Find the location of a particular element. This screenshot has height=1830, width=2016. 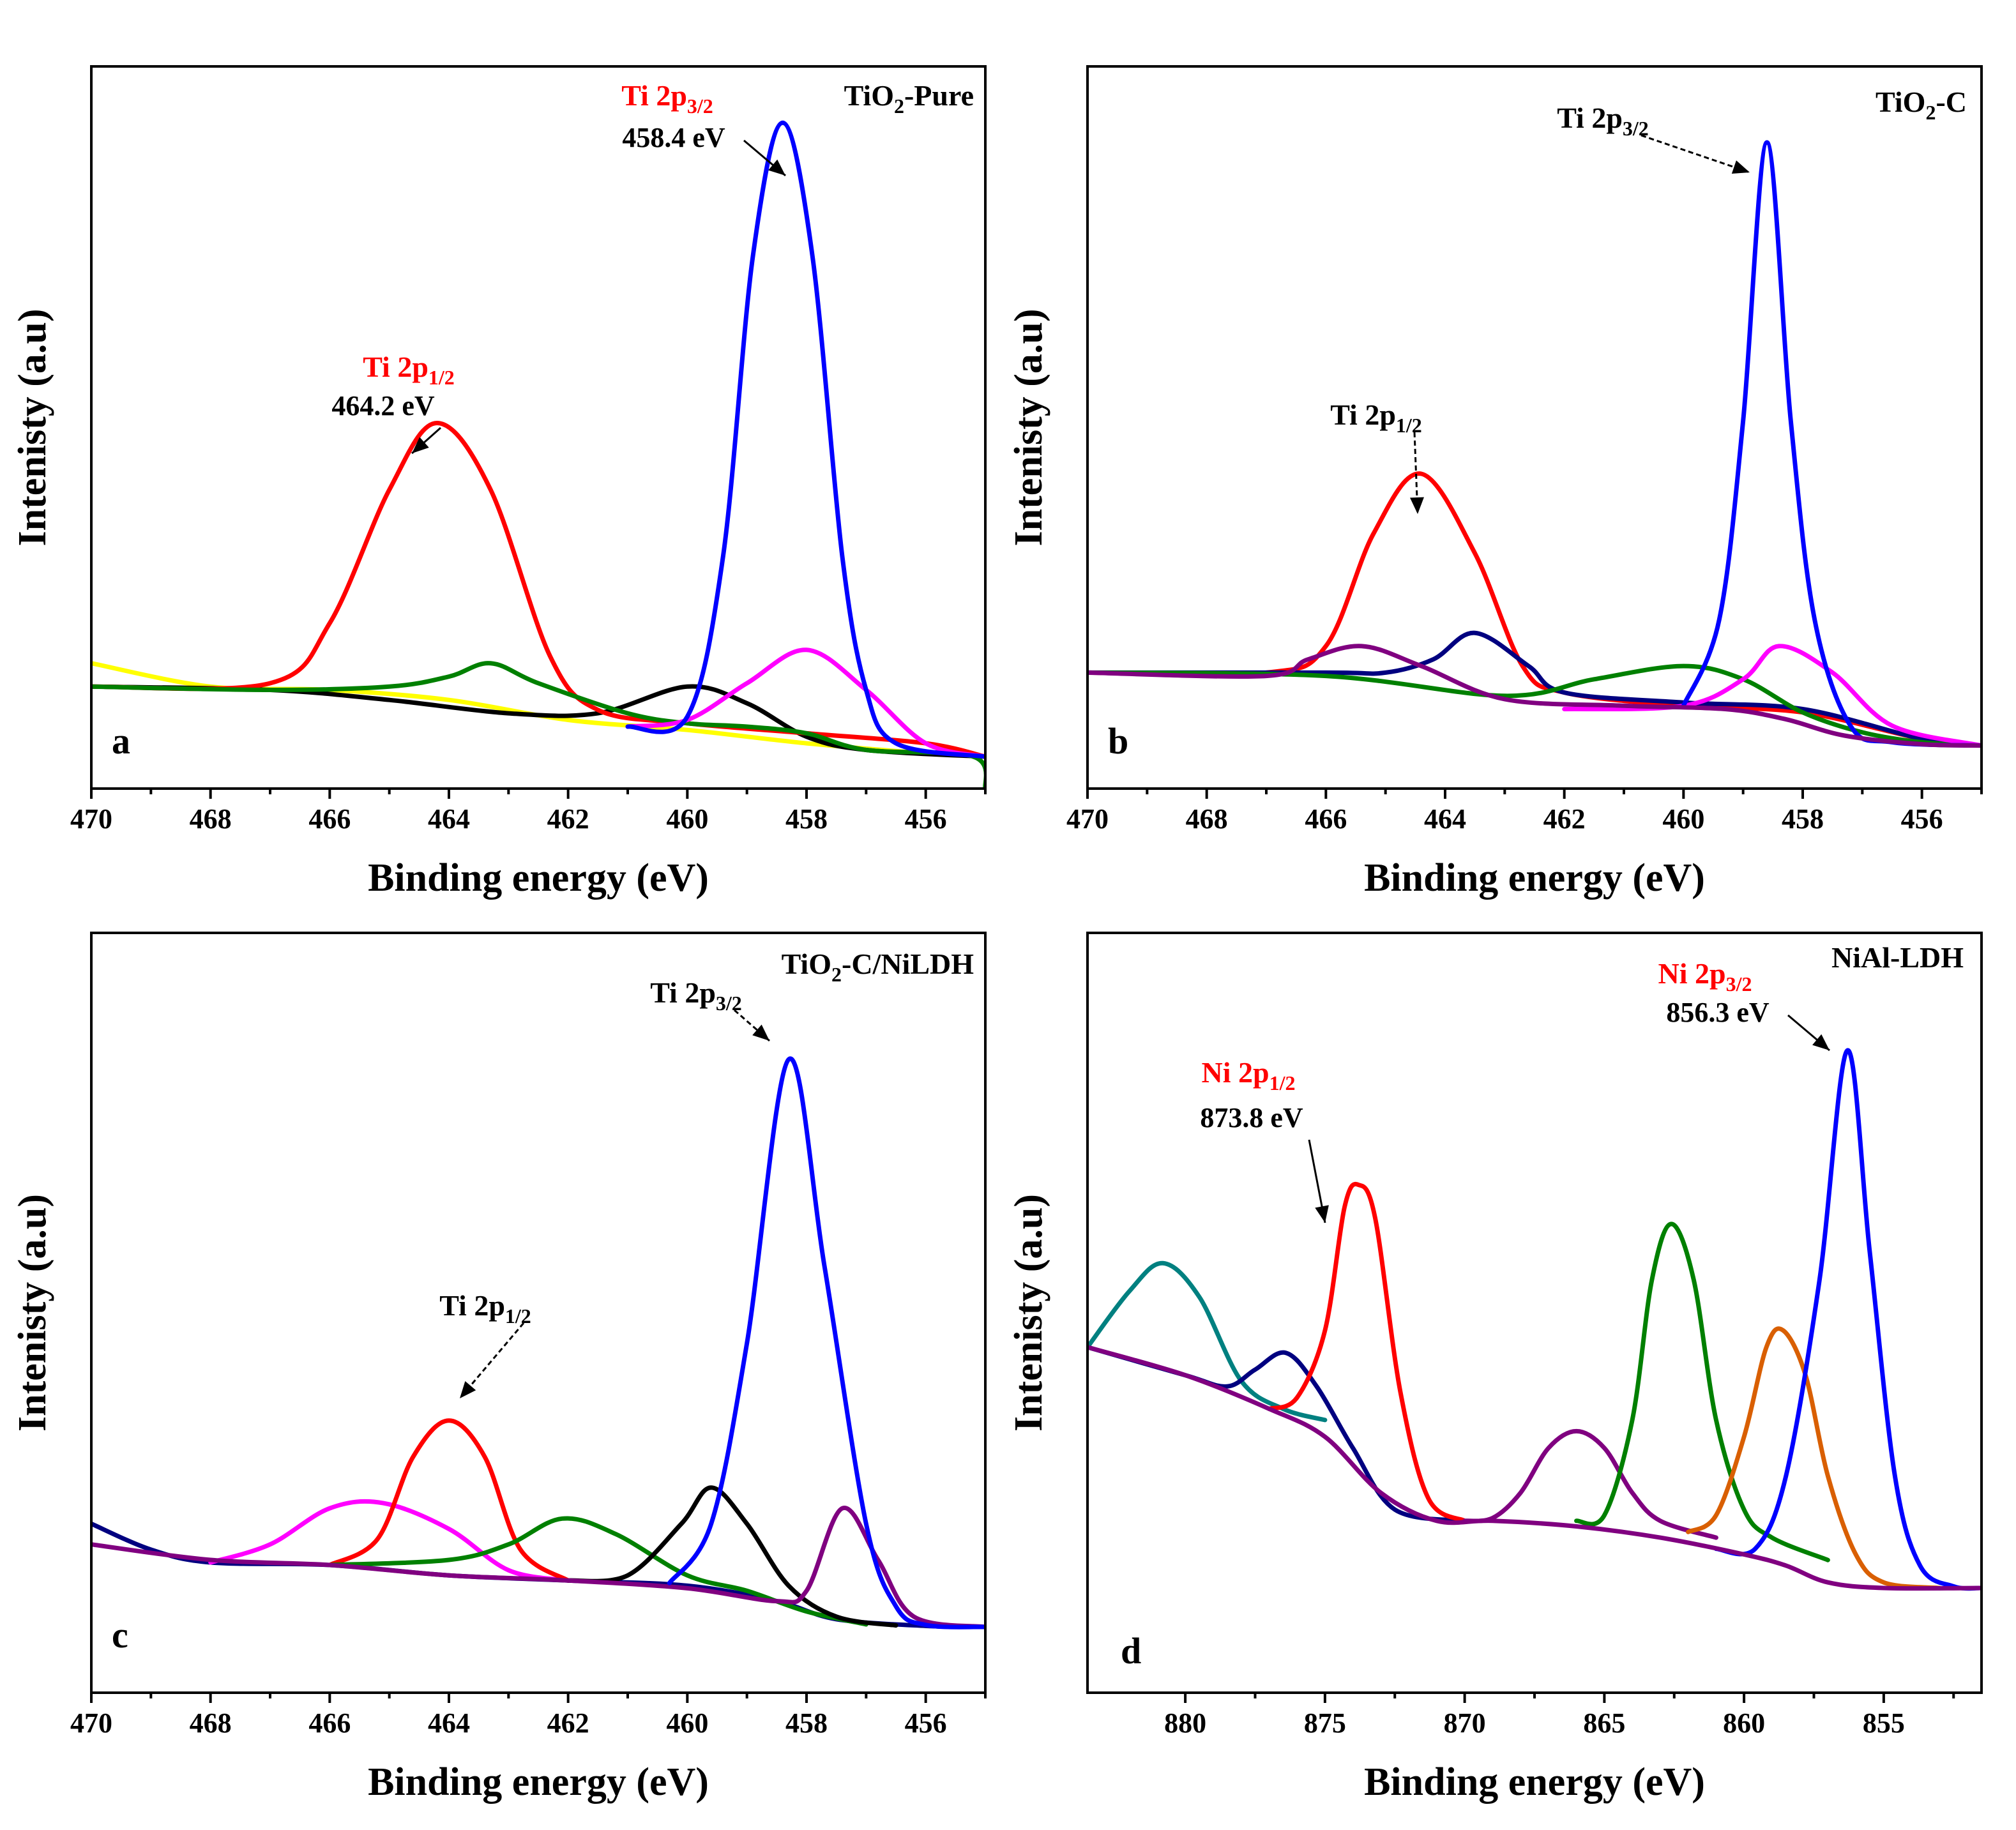

peak-annotation: Ti 2p3/2 458.4 eV is located at coordinates (704, 128).